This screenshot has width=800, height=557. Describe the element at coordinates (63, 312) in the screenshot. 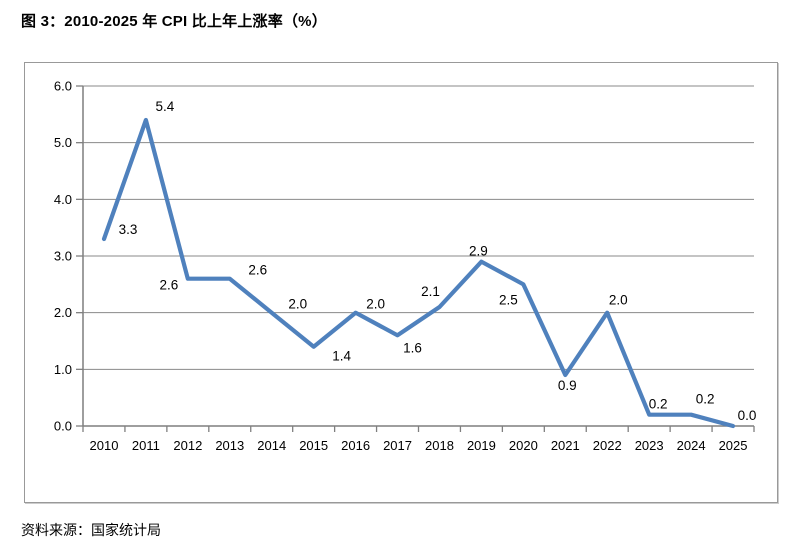

I see `y-axis-tick-label: 2.0` at that location.